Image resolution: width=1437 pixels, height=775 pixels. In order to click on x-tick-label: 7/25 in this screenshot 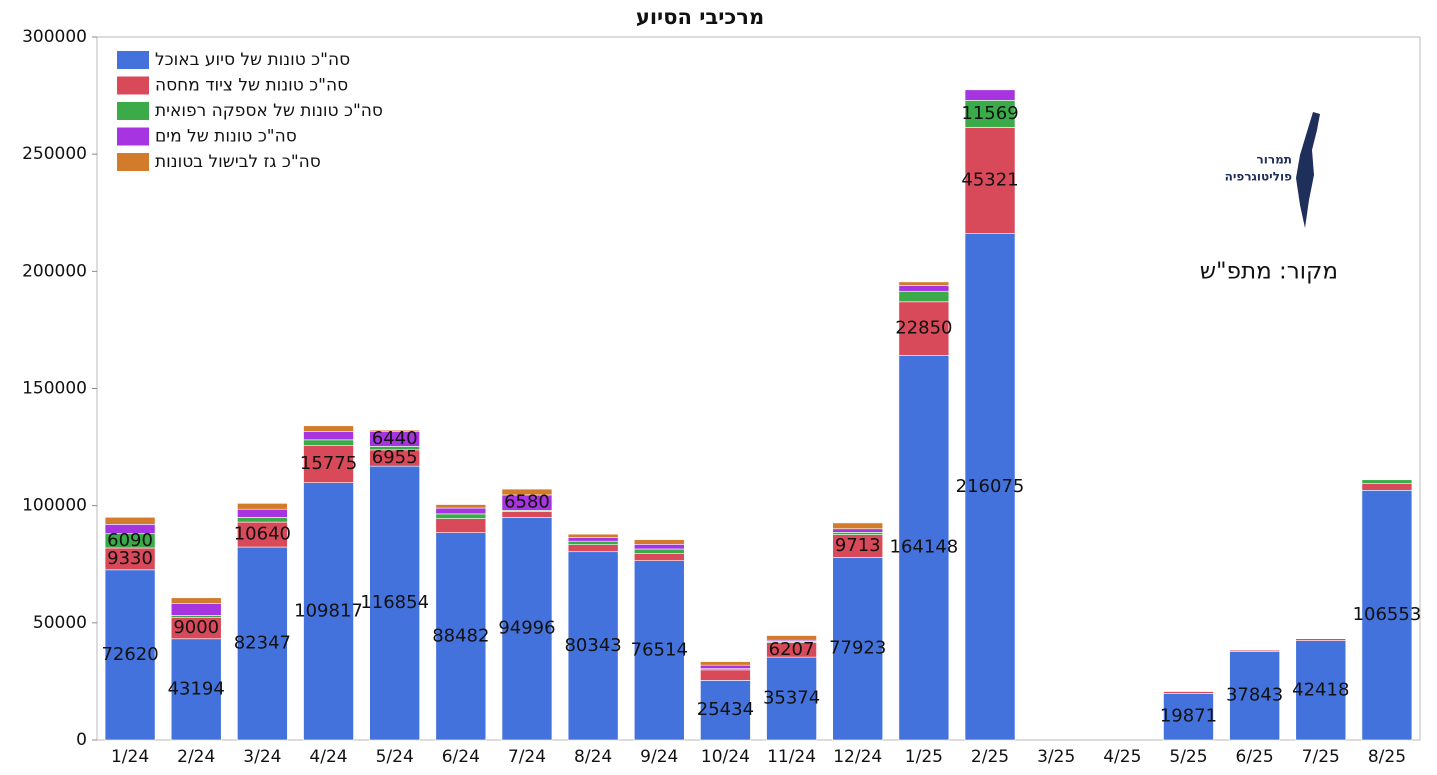, I will do `click(1321, 757)`.